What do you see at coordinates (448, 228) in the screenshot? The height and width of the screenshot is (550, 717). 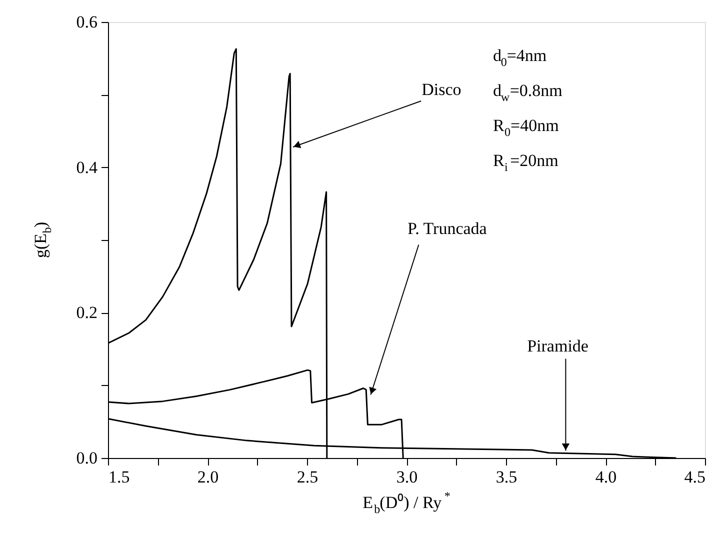 I see `annotation: P. Truncada` at bounding box center [448, 228].